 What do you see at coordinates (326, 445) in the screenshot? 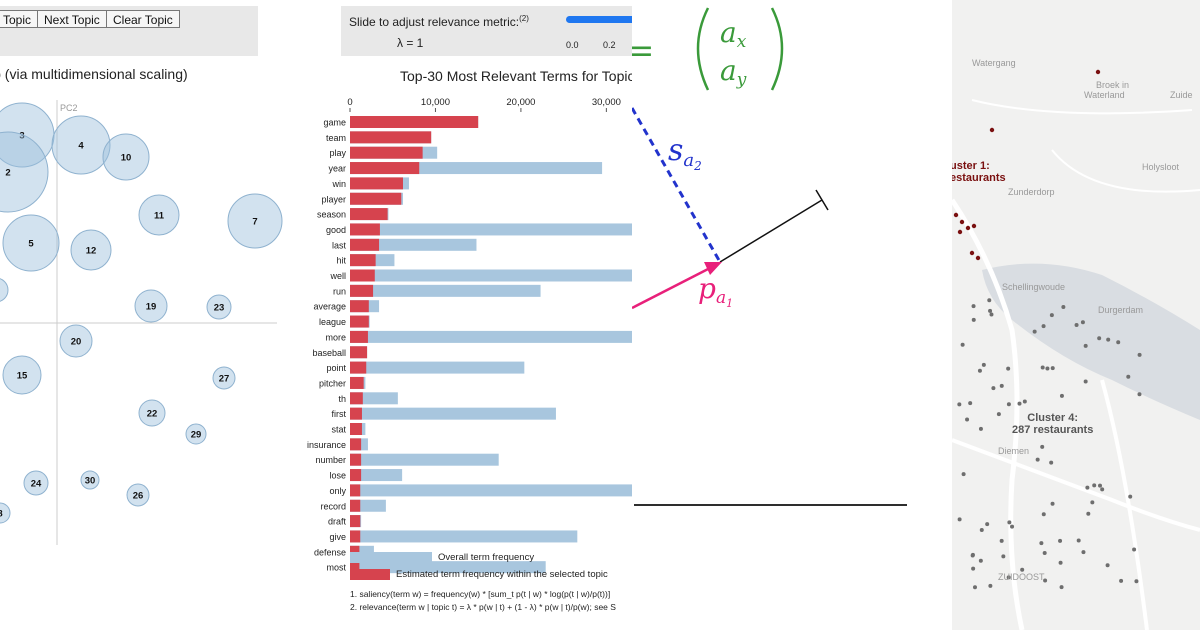
I see `term-label-insurance: insurance` at bounding box center [326, 445].